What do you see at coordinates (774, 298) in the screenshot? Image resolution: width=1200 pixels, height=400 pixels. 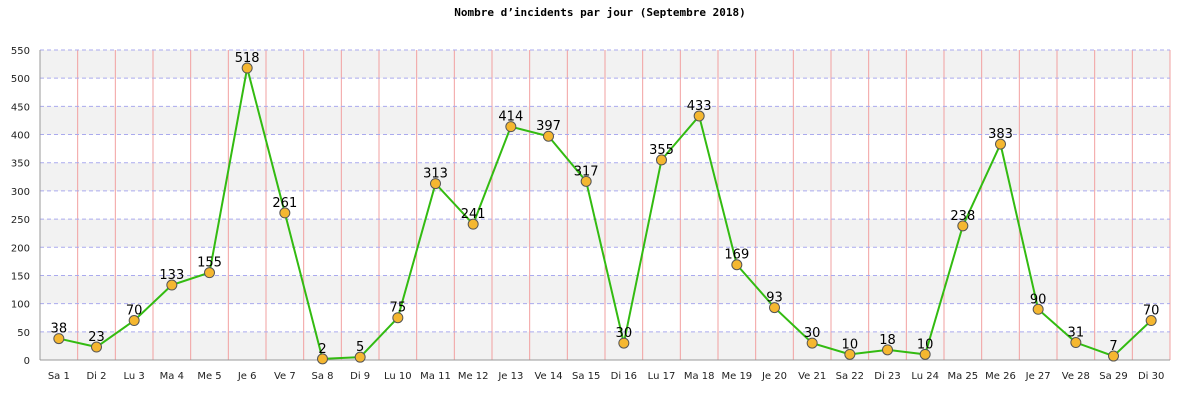 I see `data-label: 93` at bounding box center [774, 298].